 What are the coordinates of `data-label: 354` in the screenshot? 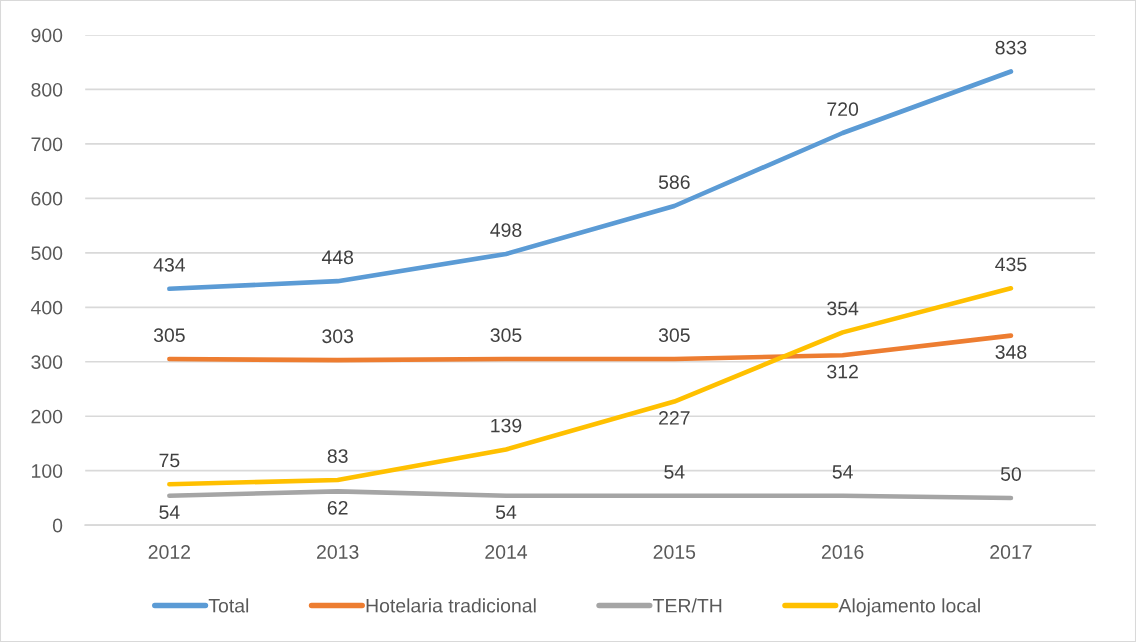 It's located at (843, 308).